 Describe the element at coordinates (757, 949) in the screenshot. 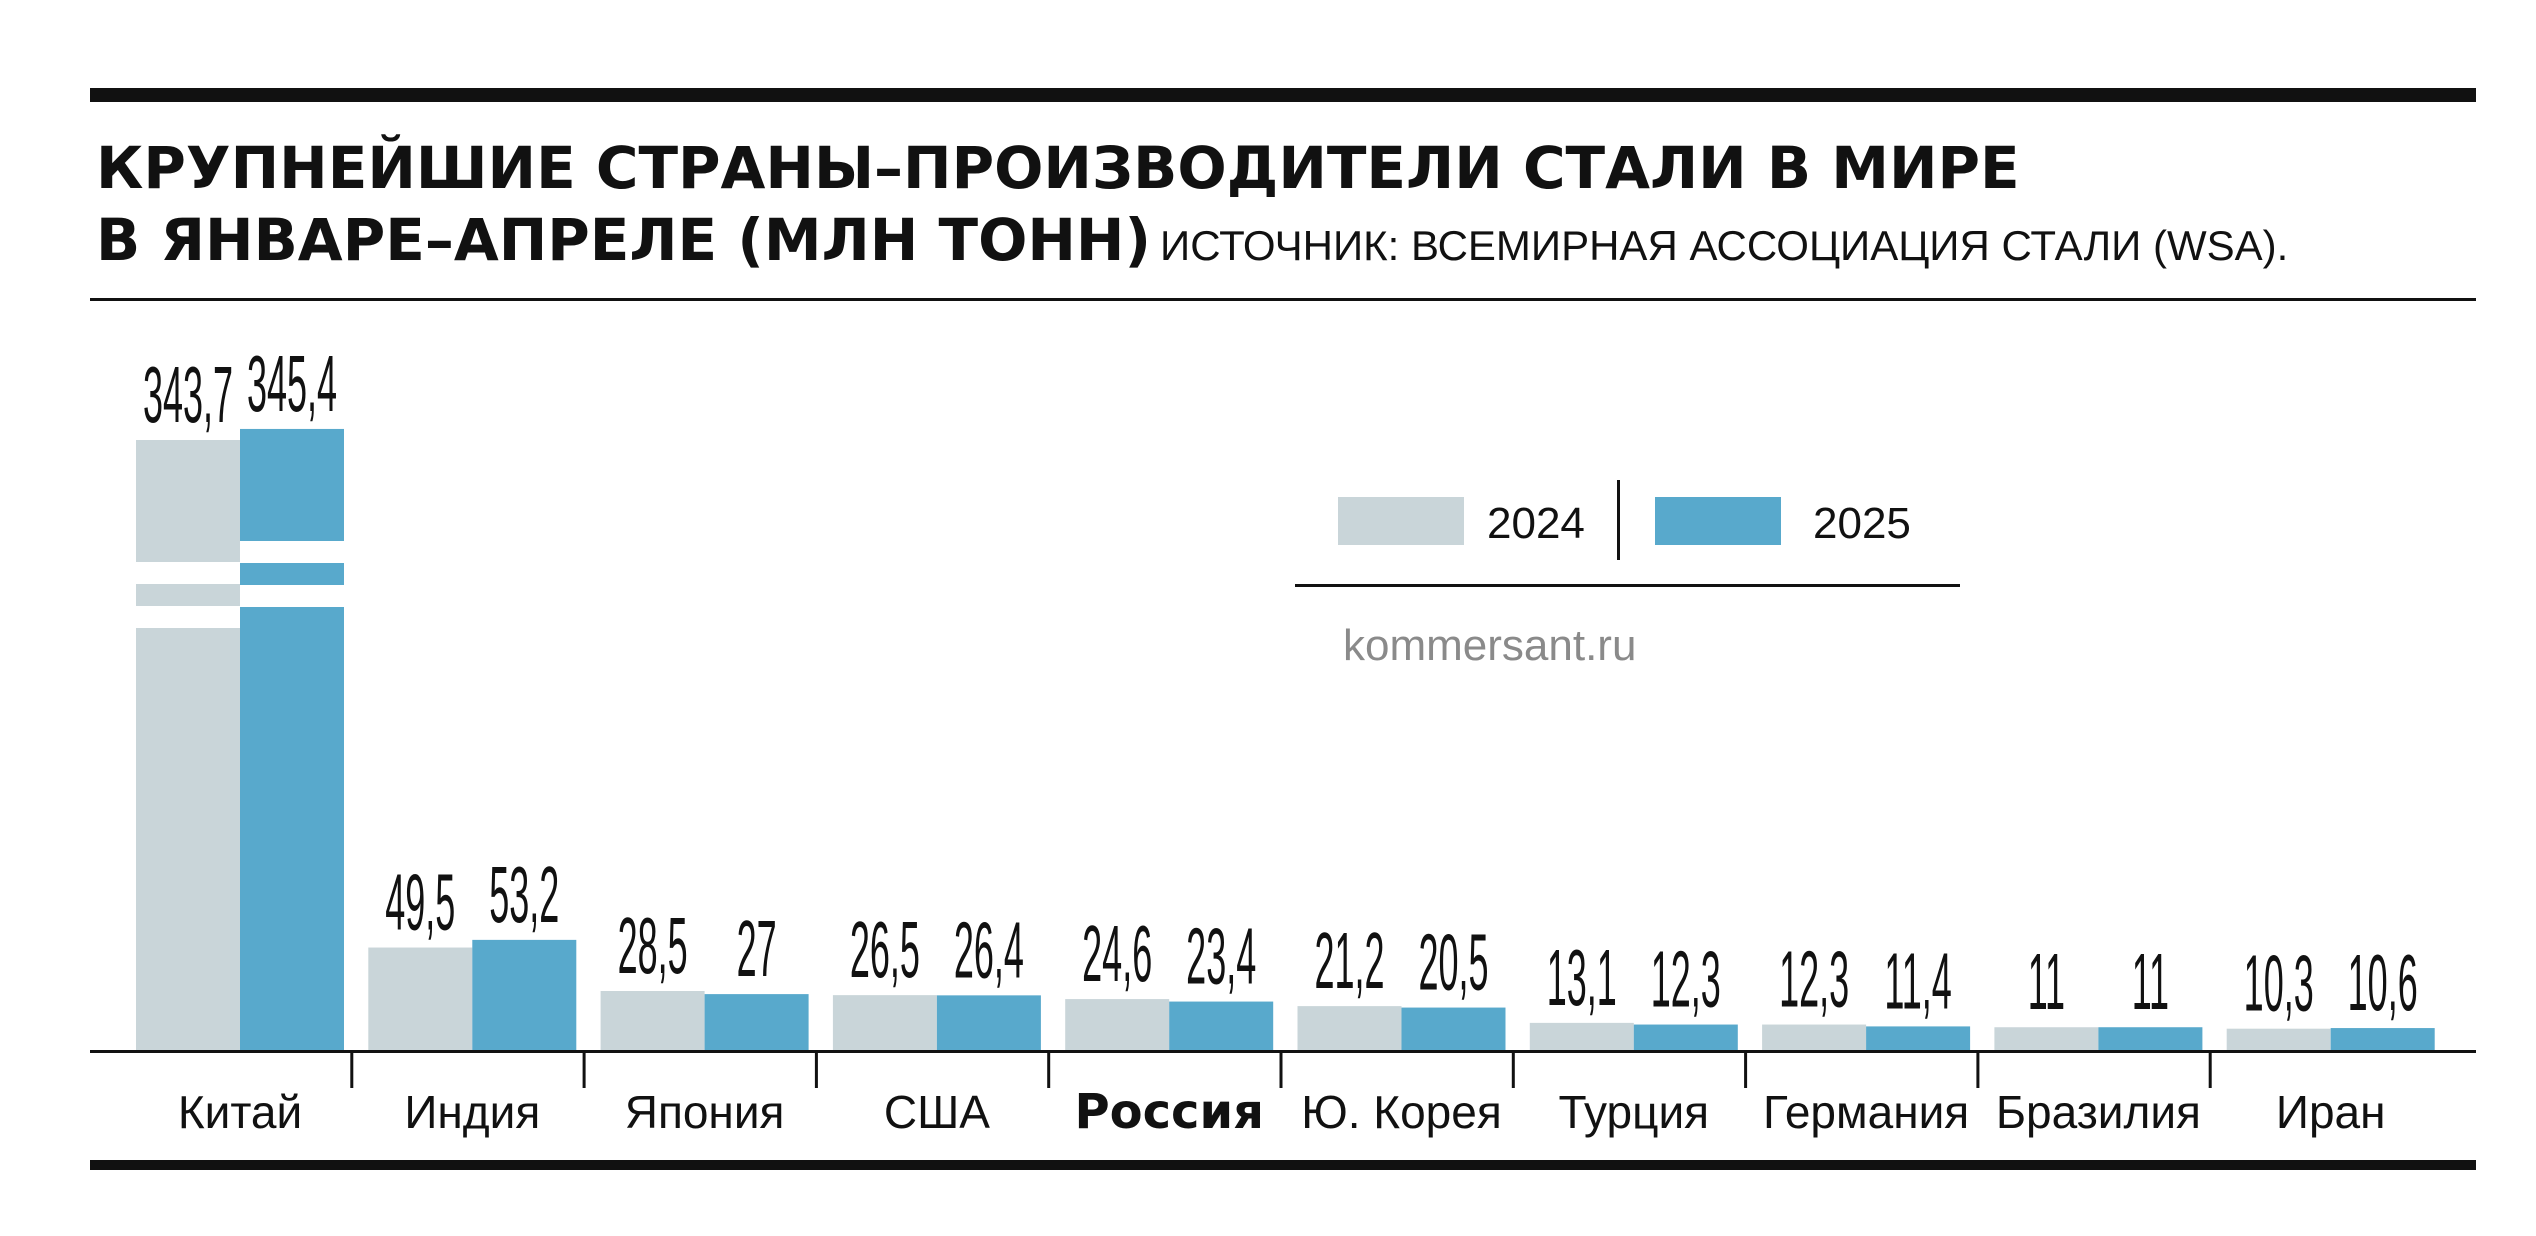

I see `value-label-2025-2: 27` at that location.